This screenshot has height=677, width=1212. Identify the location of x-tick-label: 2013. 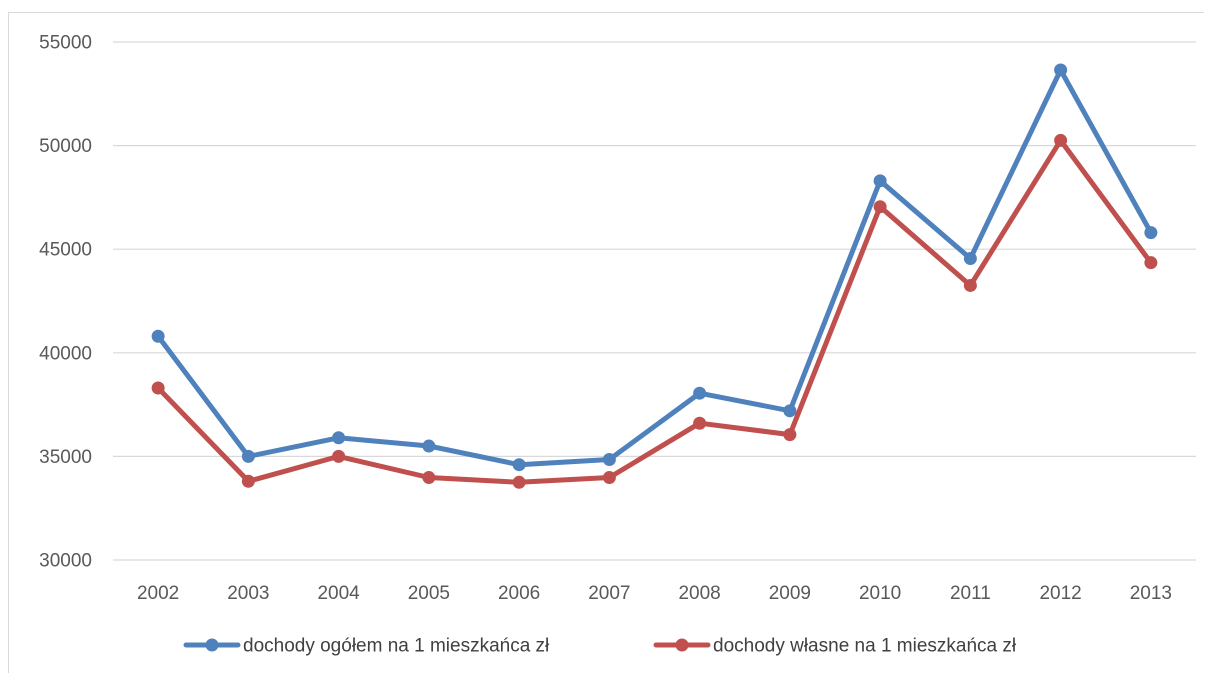
(1151, 593).